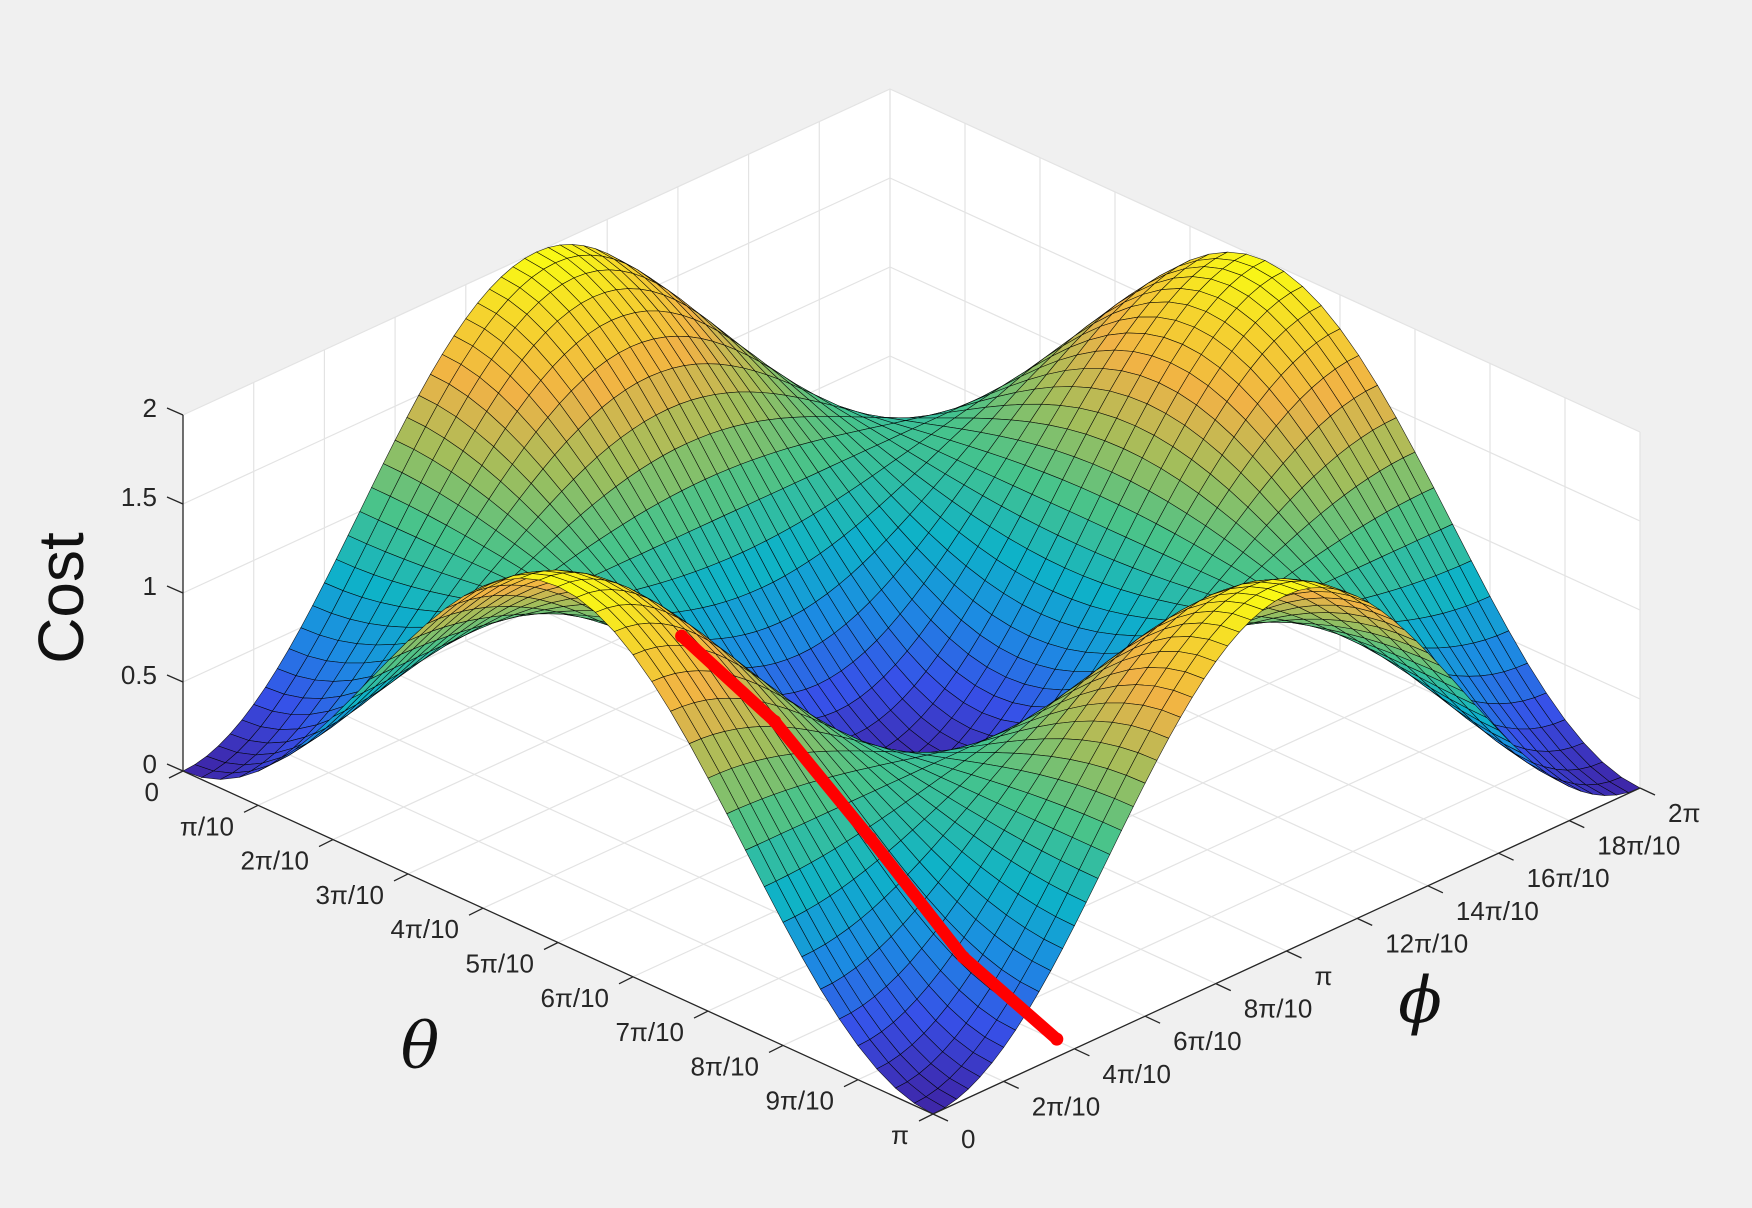 This screenshot has height=1208, width=1752. What do you see at coordinates (1638, 846) in the screenshot?
I see `phi-tick-label: 18π/10` at bounding box center [1638, 846].